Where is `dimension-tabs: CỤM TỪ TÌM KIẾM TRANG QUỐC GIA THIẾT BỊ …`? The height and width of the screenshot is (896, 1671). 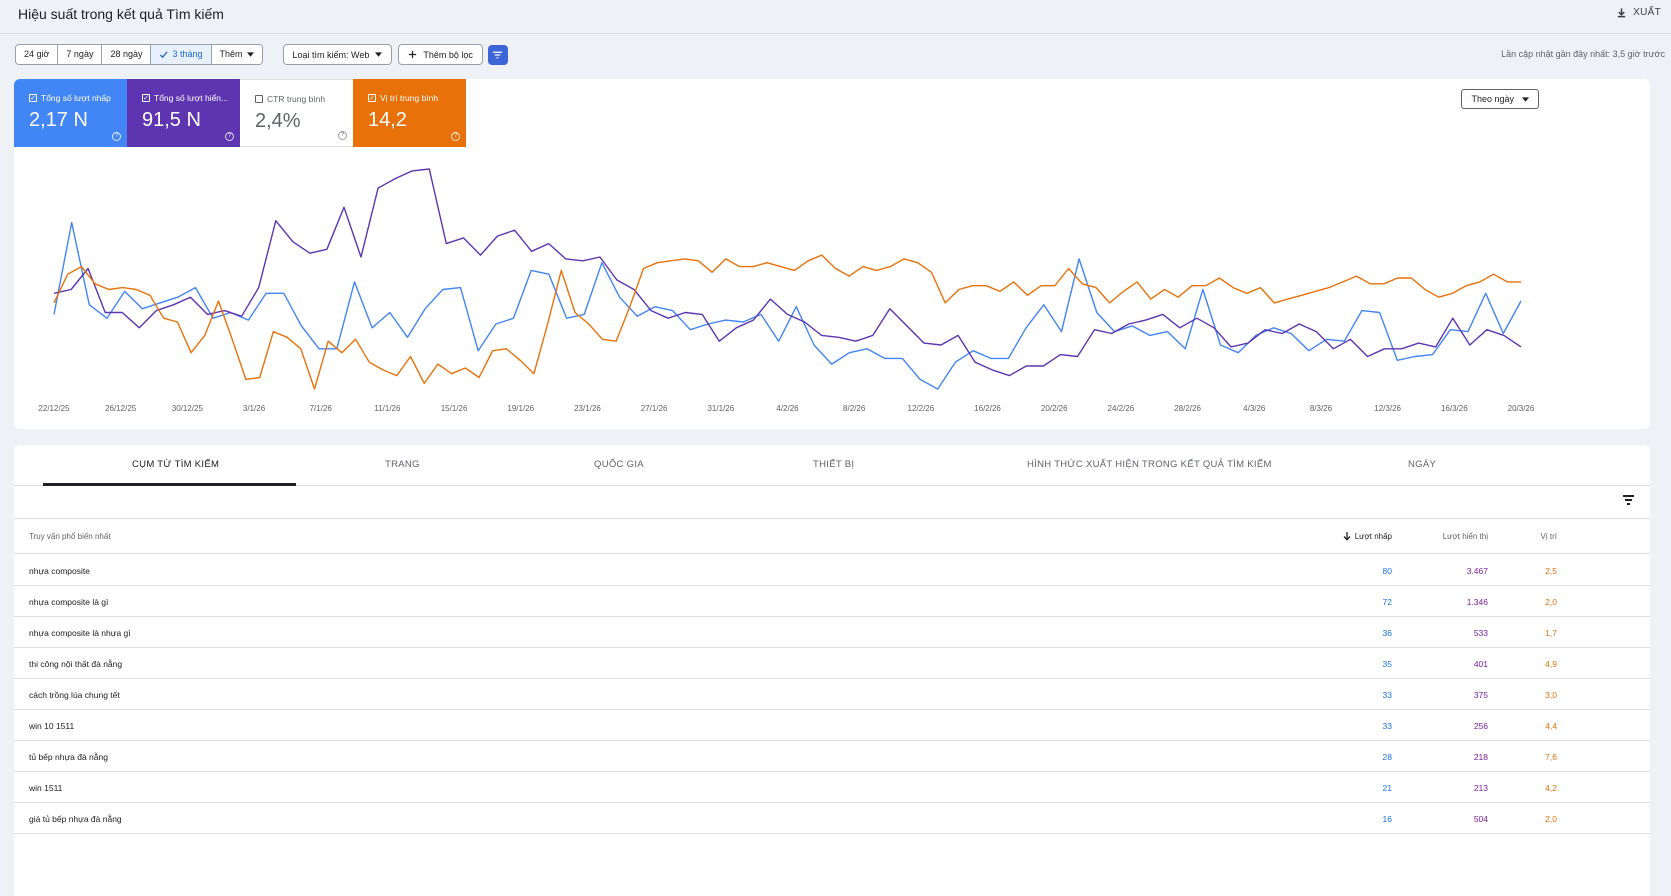 dimension-tabs: CỤM TỪ TÌM KIẾM TRANG QUỐC GIA THIẾT BỊ … is located at coordinates (832, 465).